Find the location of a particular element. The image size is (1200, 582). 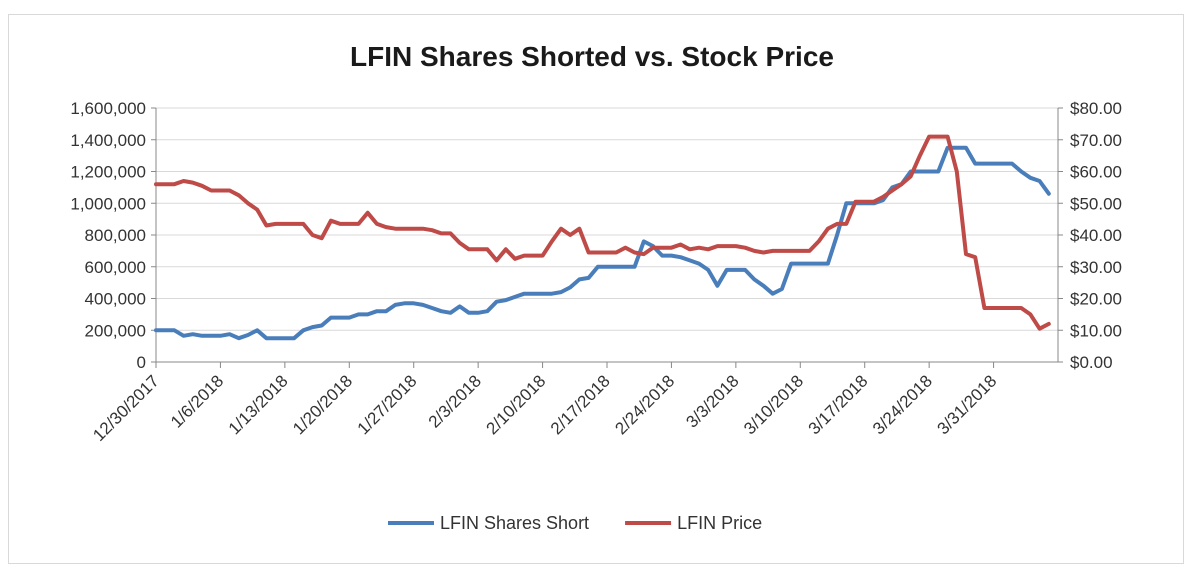

x-tick-label: 3/10/2018 is located at coordinates (773, 404).